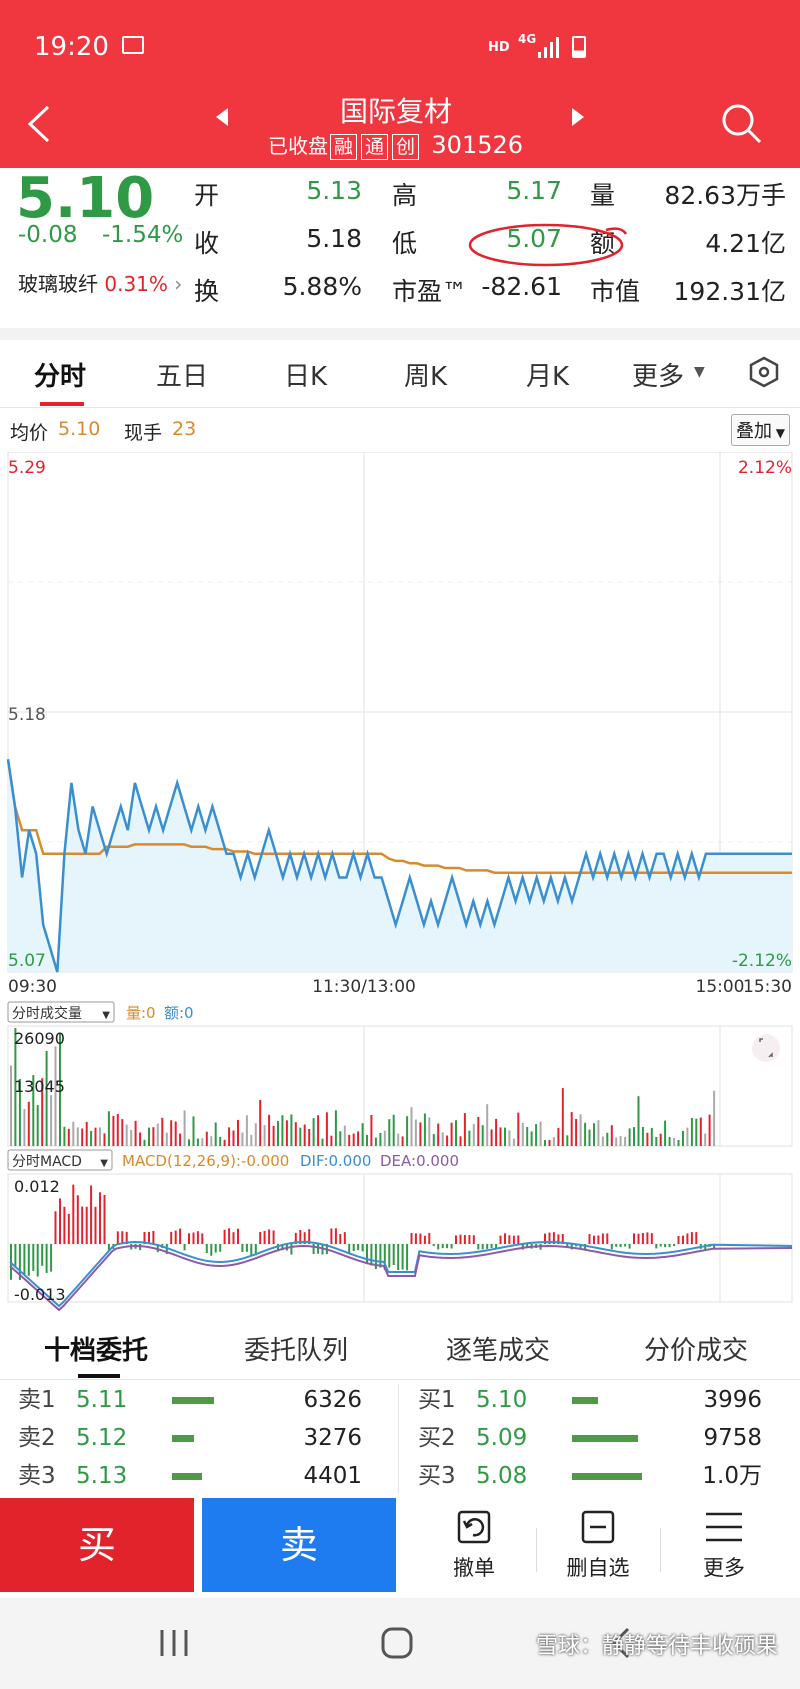 Image resolution: width=800 pixels, height=1689 pixels. Describe the element at coordinates (577, 117) in the screenshot. I see `next-stock-icon` at that location.